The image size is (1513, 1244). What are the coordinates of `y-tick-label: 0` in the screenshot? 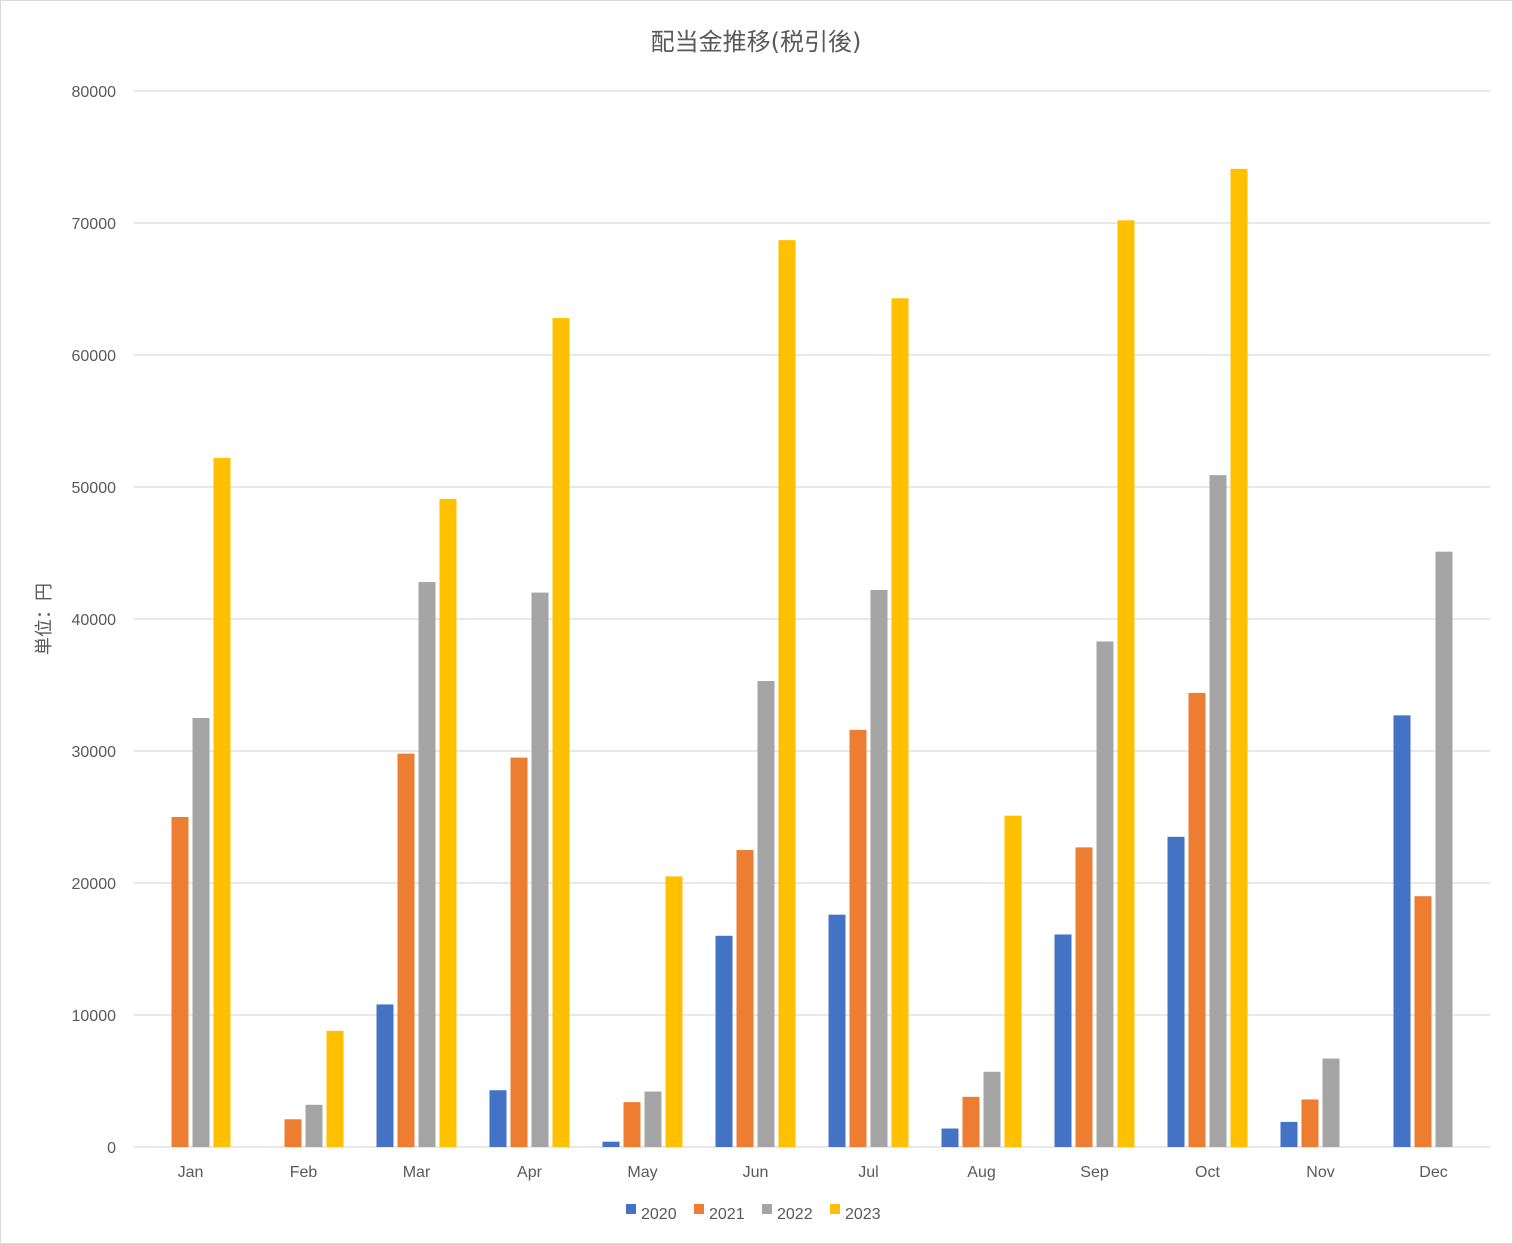 It's located at (111, 1148).